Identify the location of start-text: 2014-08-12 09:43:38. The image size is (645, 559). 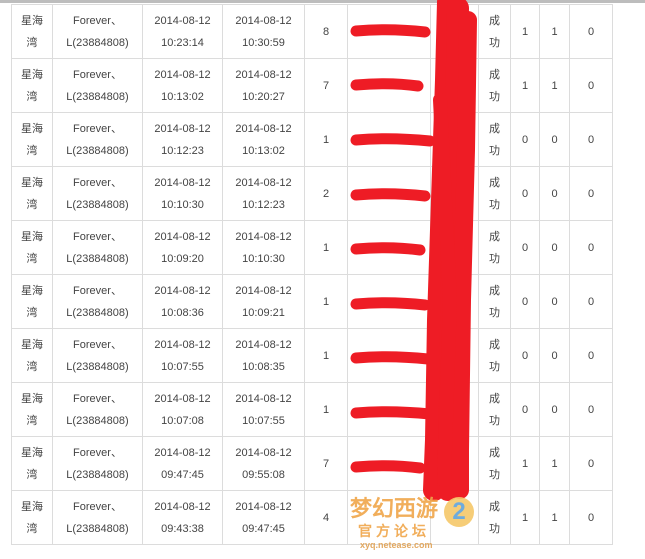
(182, 517).